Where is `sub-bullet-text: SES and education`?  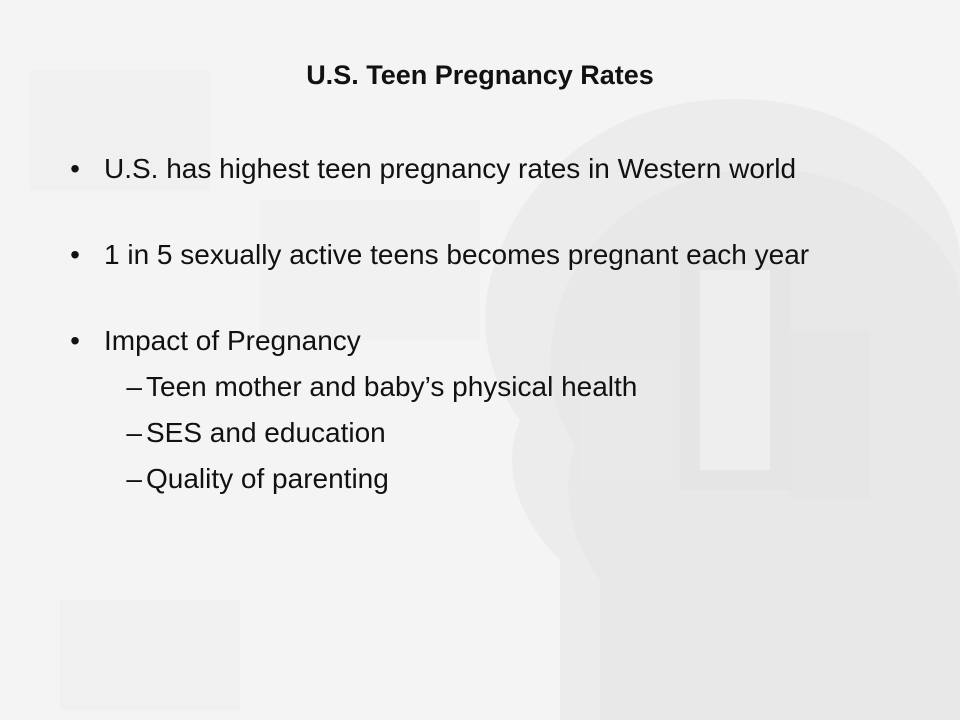
sub-bullet-text: SES and education is located at coordinates (266, 432).